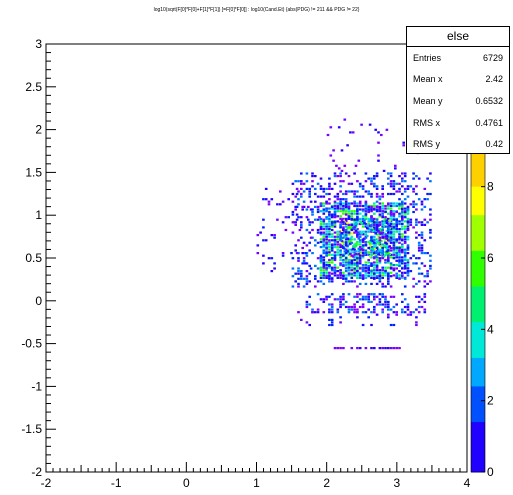 This screenshot has width=513, height=495. I want to click on y-tick-label: -1.5, so click(31, 429).